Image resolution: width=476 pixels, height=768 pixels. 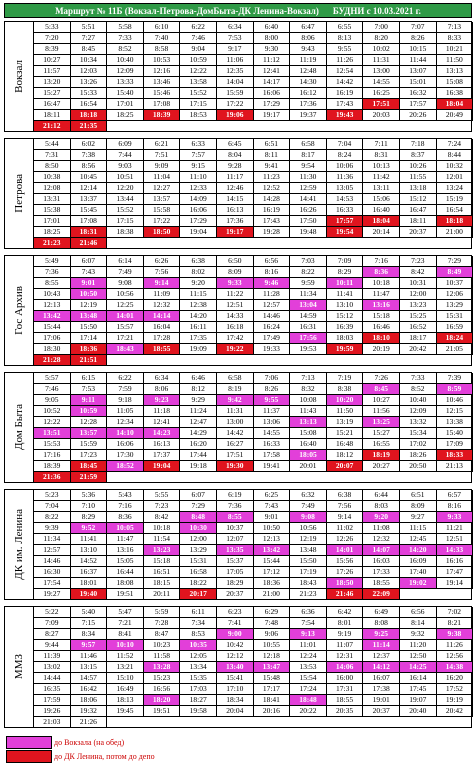 What do you see at coordinates (455, 678) in the screenshot?
I see `time-cell: 16:20` at bounding box center [455, 678].